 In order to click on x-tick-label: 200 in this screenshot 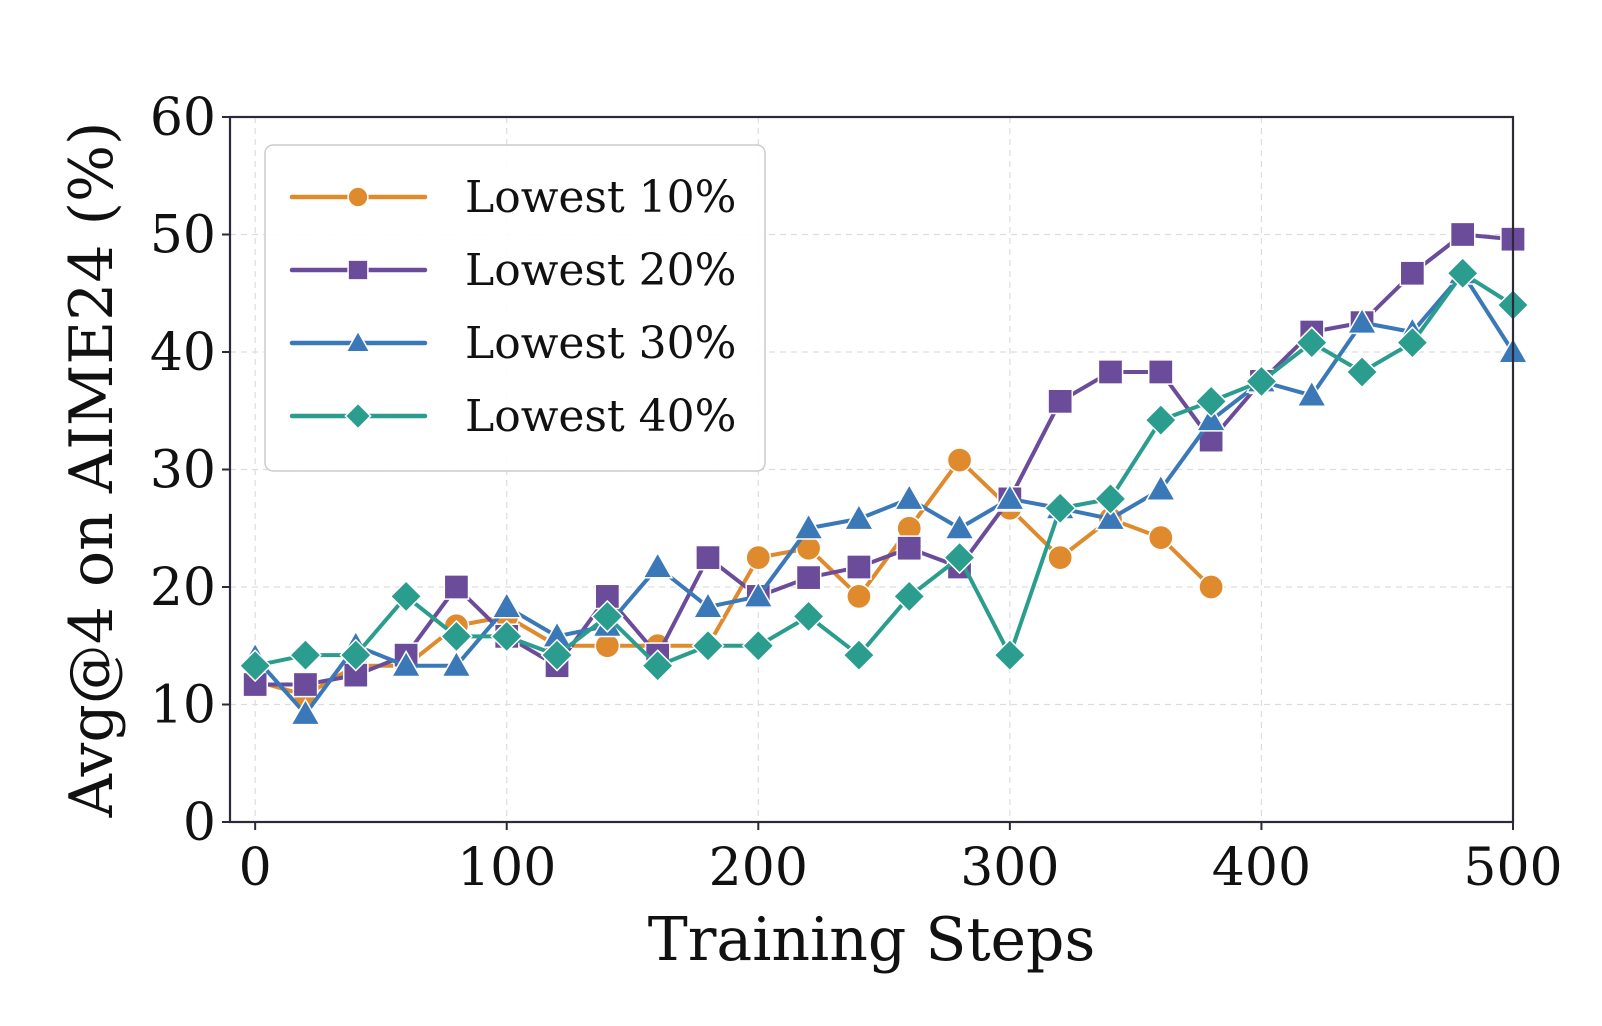, I will do `click(758, 868)`.